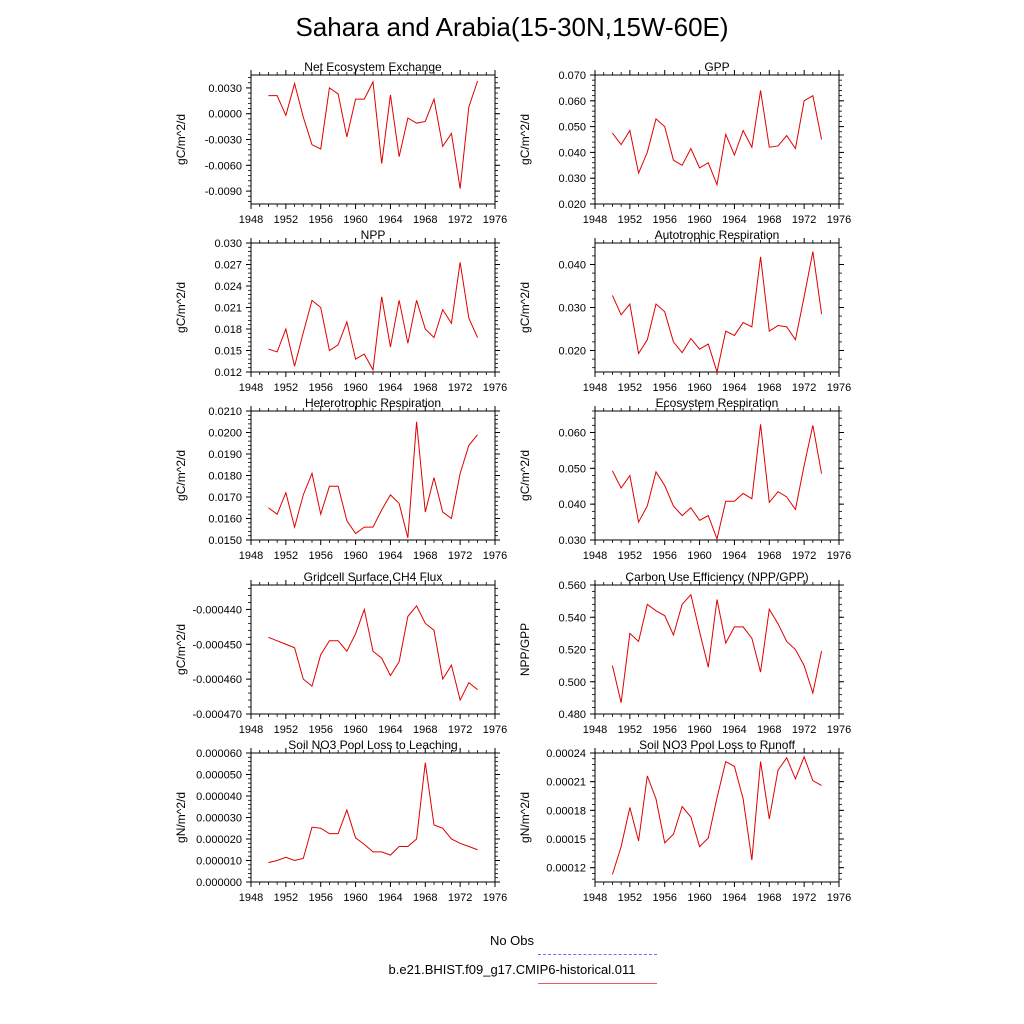 This screenshot has width=1024, height=1024. Describe the element at coordinates (225, 455) in the screenshot. I see `y-tick-label: 0.0190` at that location.